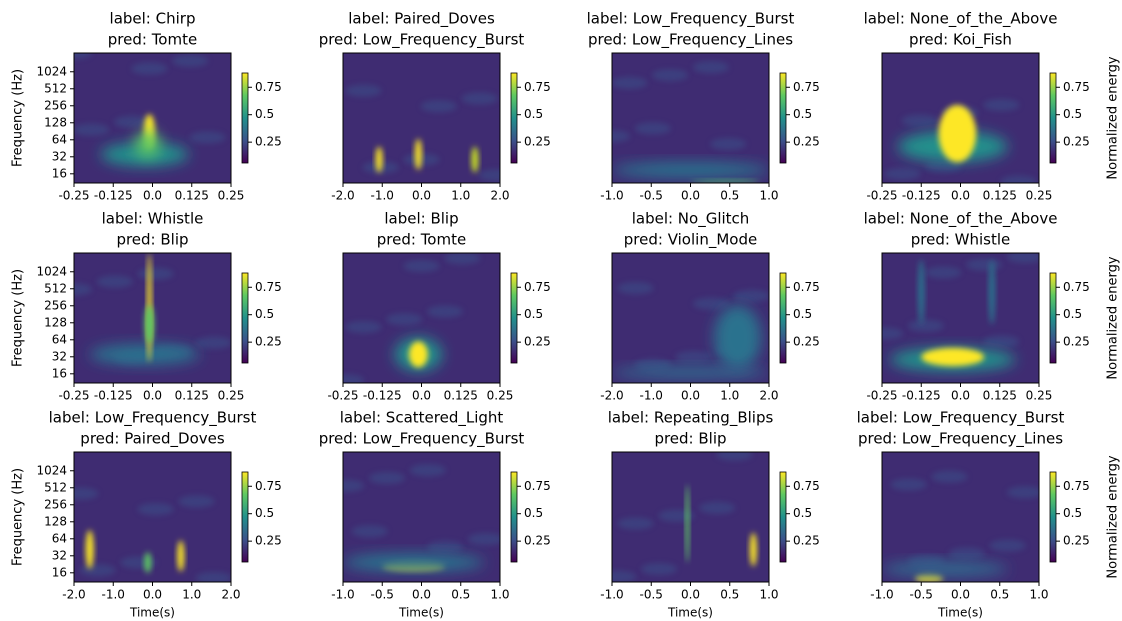  I want to click on panel-title: label: Whistle, so click(153, 219).